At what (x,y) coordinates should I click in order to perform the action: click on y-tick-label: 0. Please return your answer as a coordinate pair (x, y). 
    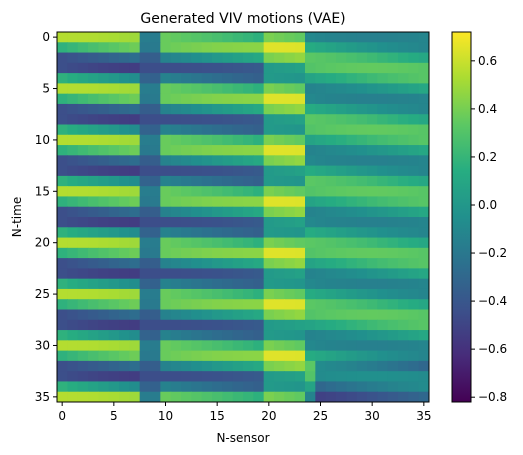
    Looking at the image, I should click on (46, 37).